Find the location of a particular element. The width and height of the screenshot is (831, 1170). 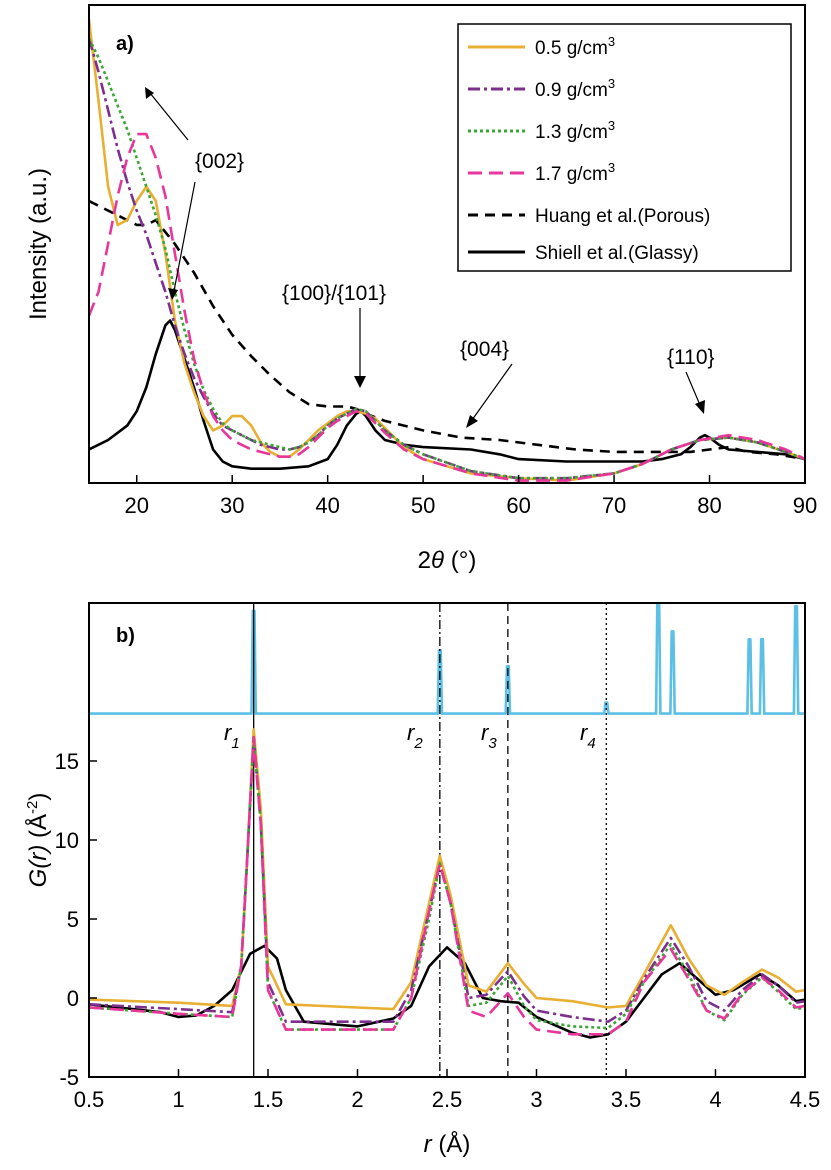

y-tick-label-b-10: 10 is located at coordinates (67, 840).